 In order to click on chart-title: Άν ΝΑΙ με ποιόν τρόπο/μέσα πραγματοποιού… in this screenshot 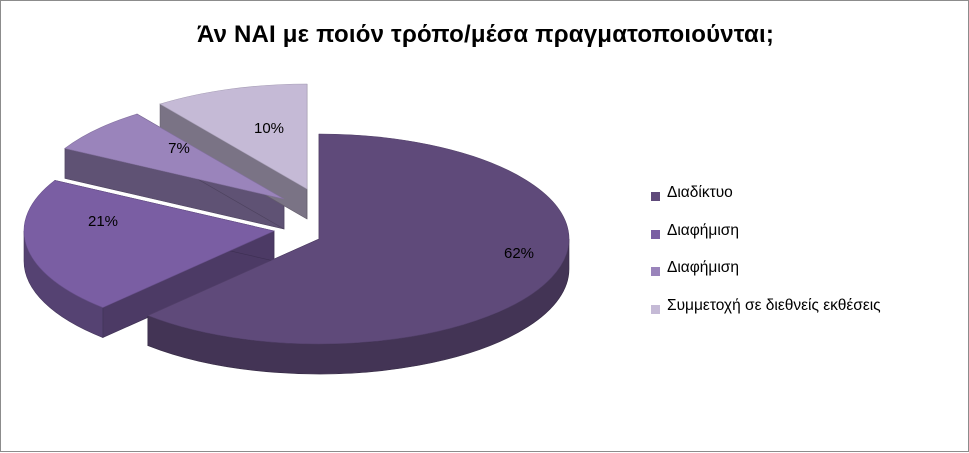, I will do `click(485, 34)`.